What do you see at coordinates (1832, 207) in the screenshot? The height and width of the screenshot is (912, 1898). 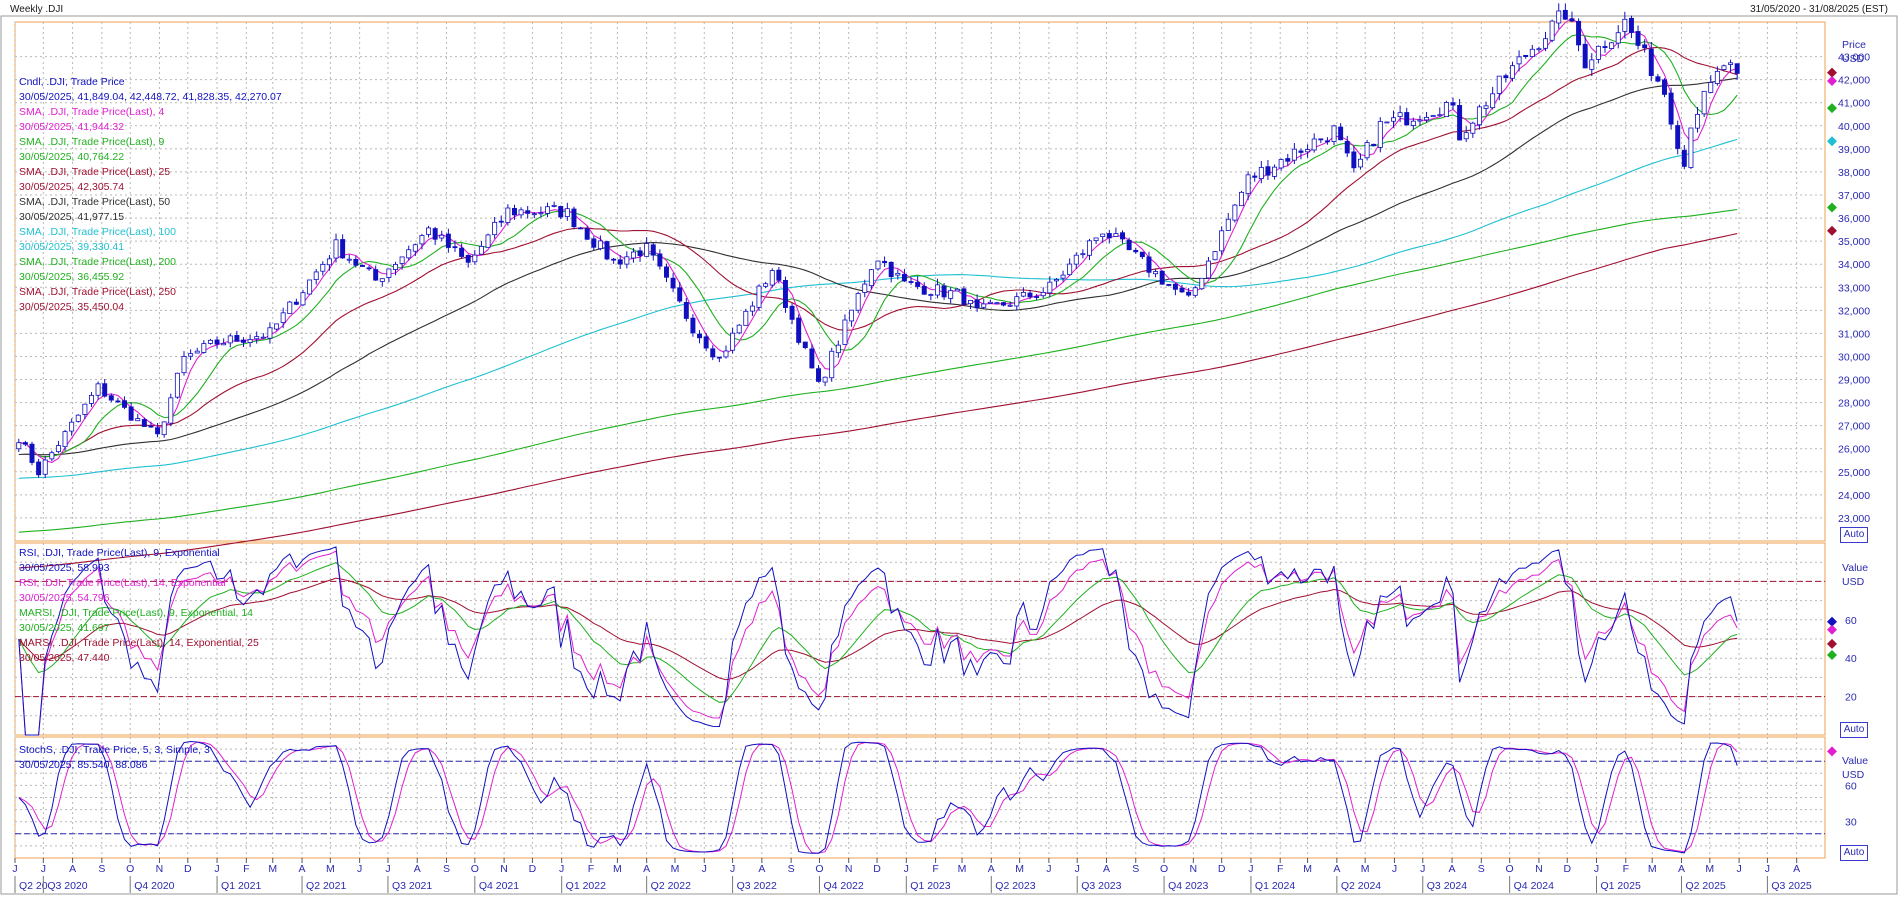 I see `sma-200-marker` at bounding box center [1832, 207].